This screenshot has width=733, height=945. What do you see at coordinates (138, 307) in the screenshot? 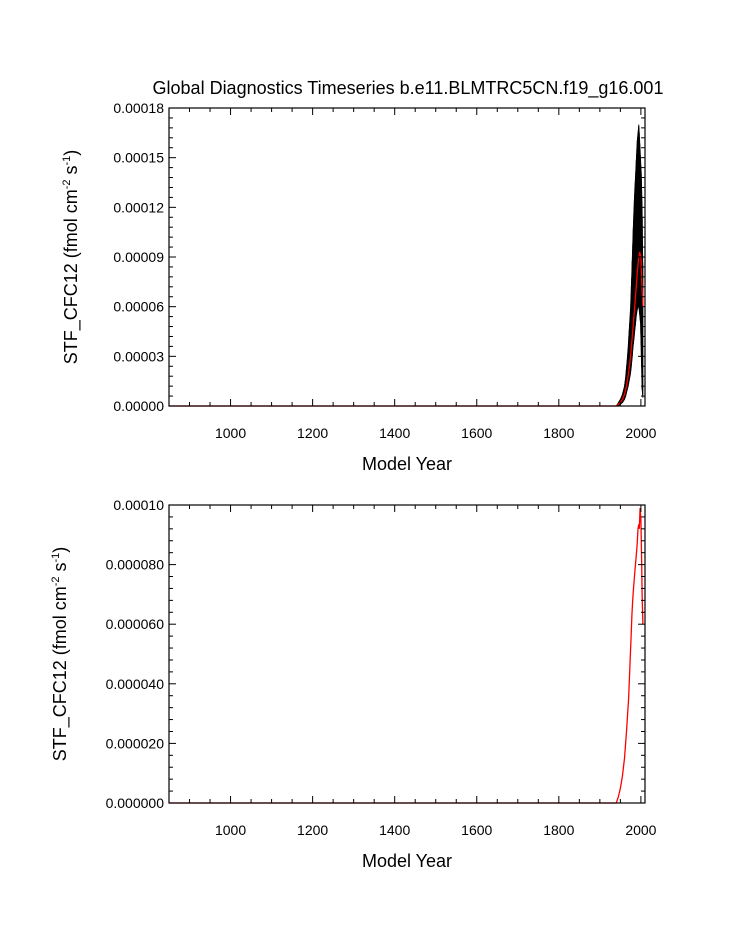
I see `y-tick-label: 0.00006` at bounding box center [138, 307].